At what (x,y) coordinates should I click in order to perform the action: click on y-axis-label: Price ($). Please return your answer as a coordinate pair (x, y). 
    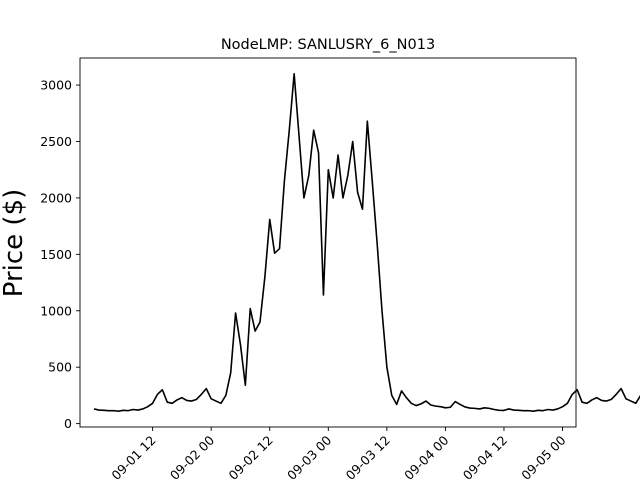
    Looking at the image, I should click on (14, 243).